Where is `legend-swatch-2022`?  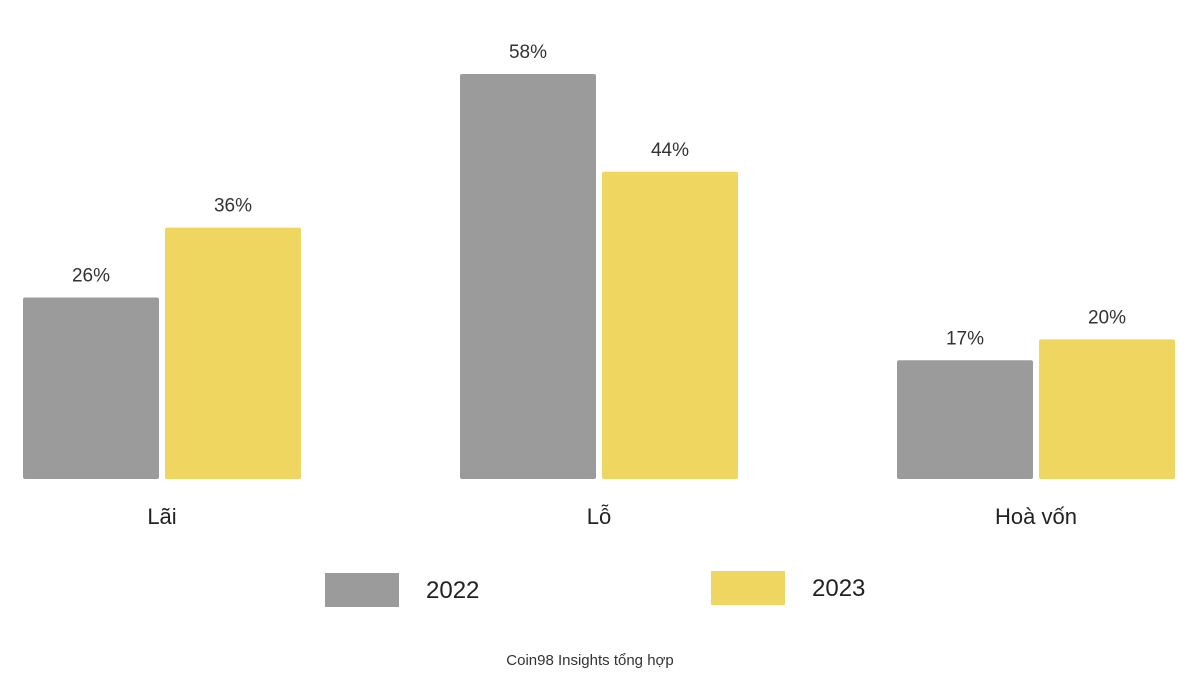
legend-swatch-2022 is located at coordinates (362, 590).